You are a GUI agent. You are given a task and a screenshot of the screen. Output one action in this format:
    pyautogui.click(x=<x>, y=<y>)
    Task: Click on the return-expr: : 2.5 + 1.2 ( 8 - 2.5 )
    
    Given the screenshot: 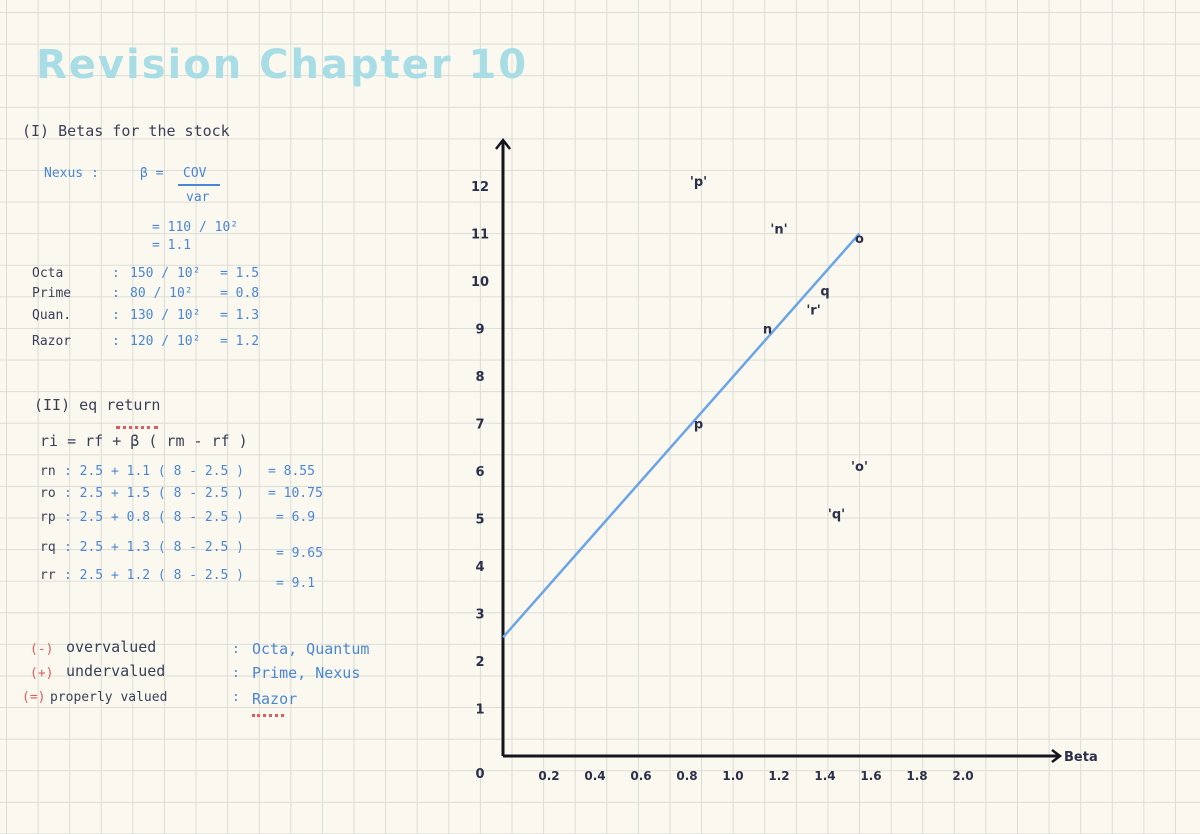 What is the action you would take?
    pyautogui.click(x=154, y=575)
    